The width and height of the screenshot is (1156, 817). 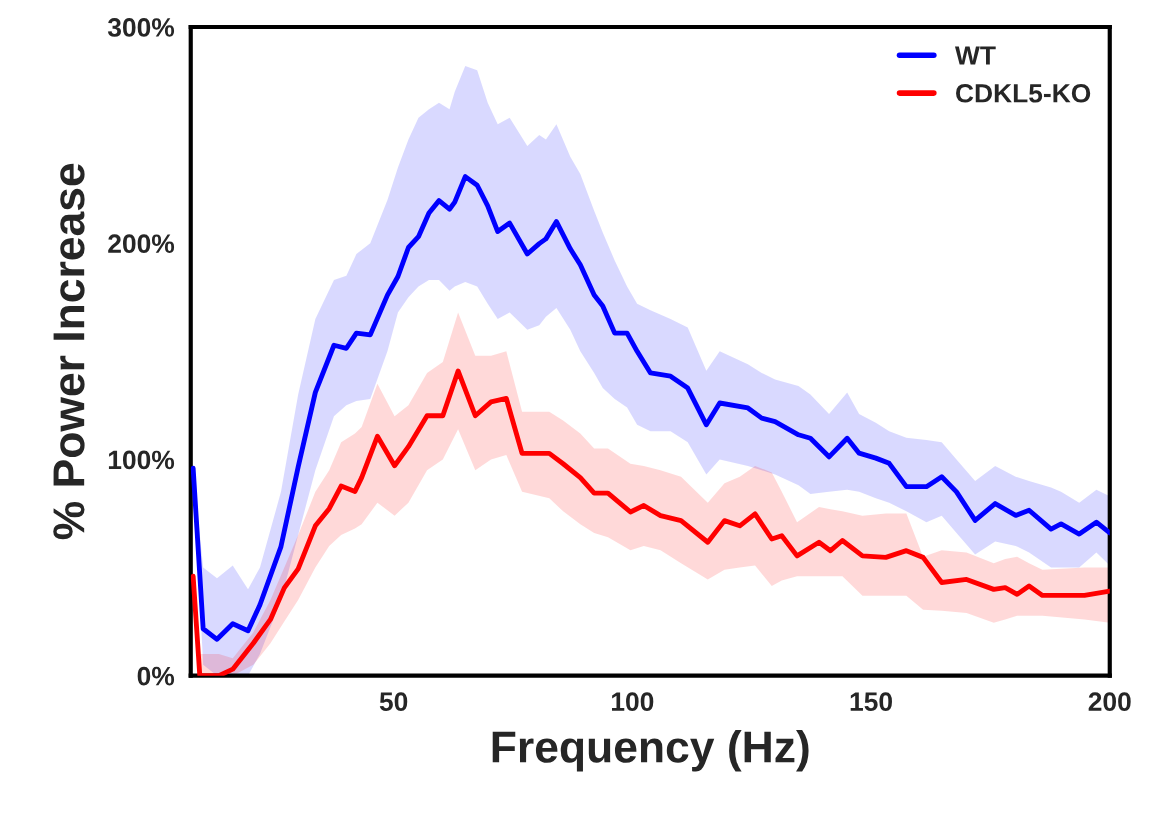 What do you see at coordinates (1109, 702) in the screenshot?
I see `x-tick-label: 200` at bounding box center [1109, 702].